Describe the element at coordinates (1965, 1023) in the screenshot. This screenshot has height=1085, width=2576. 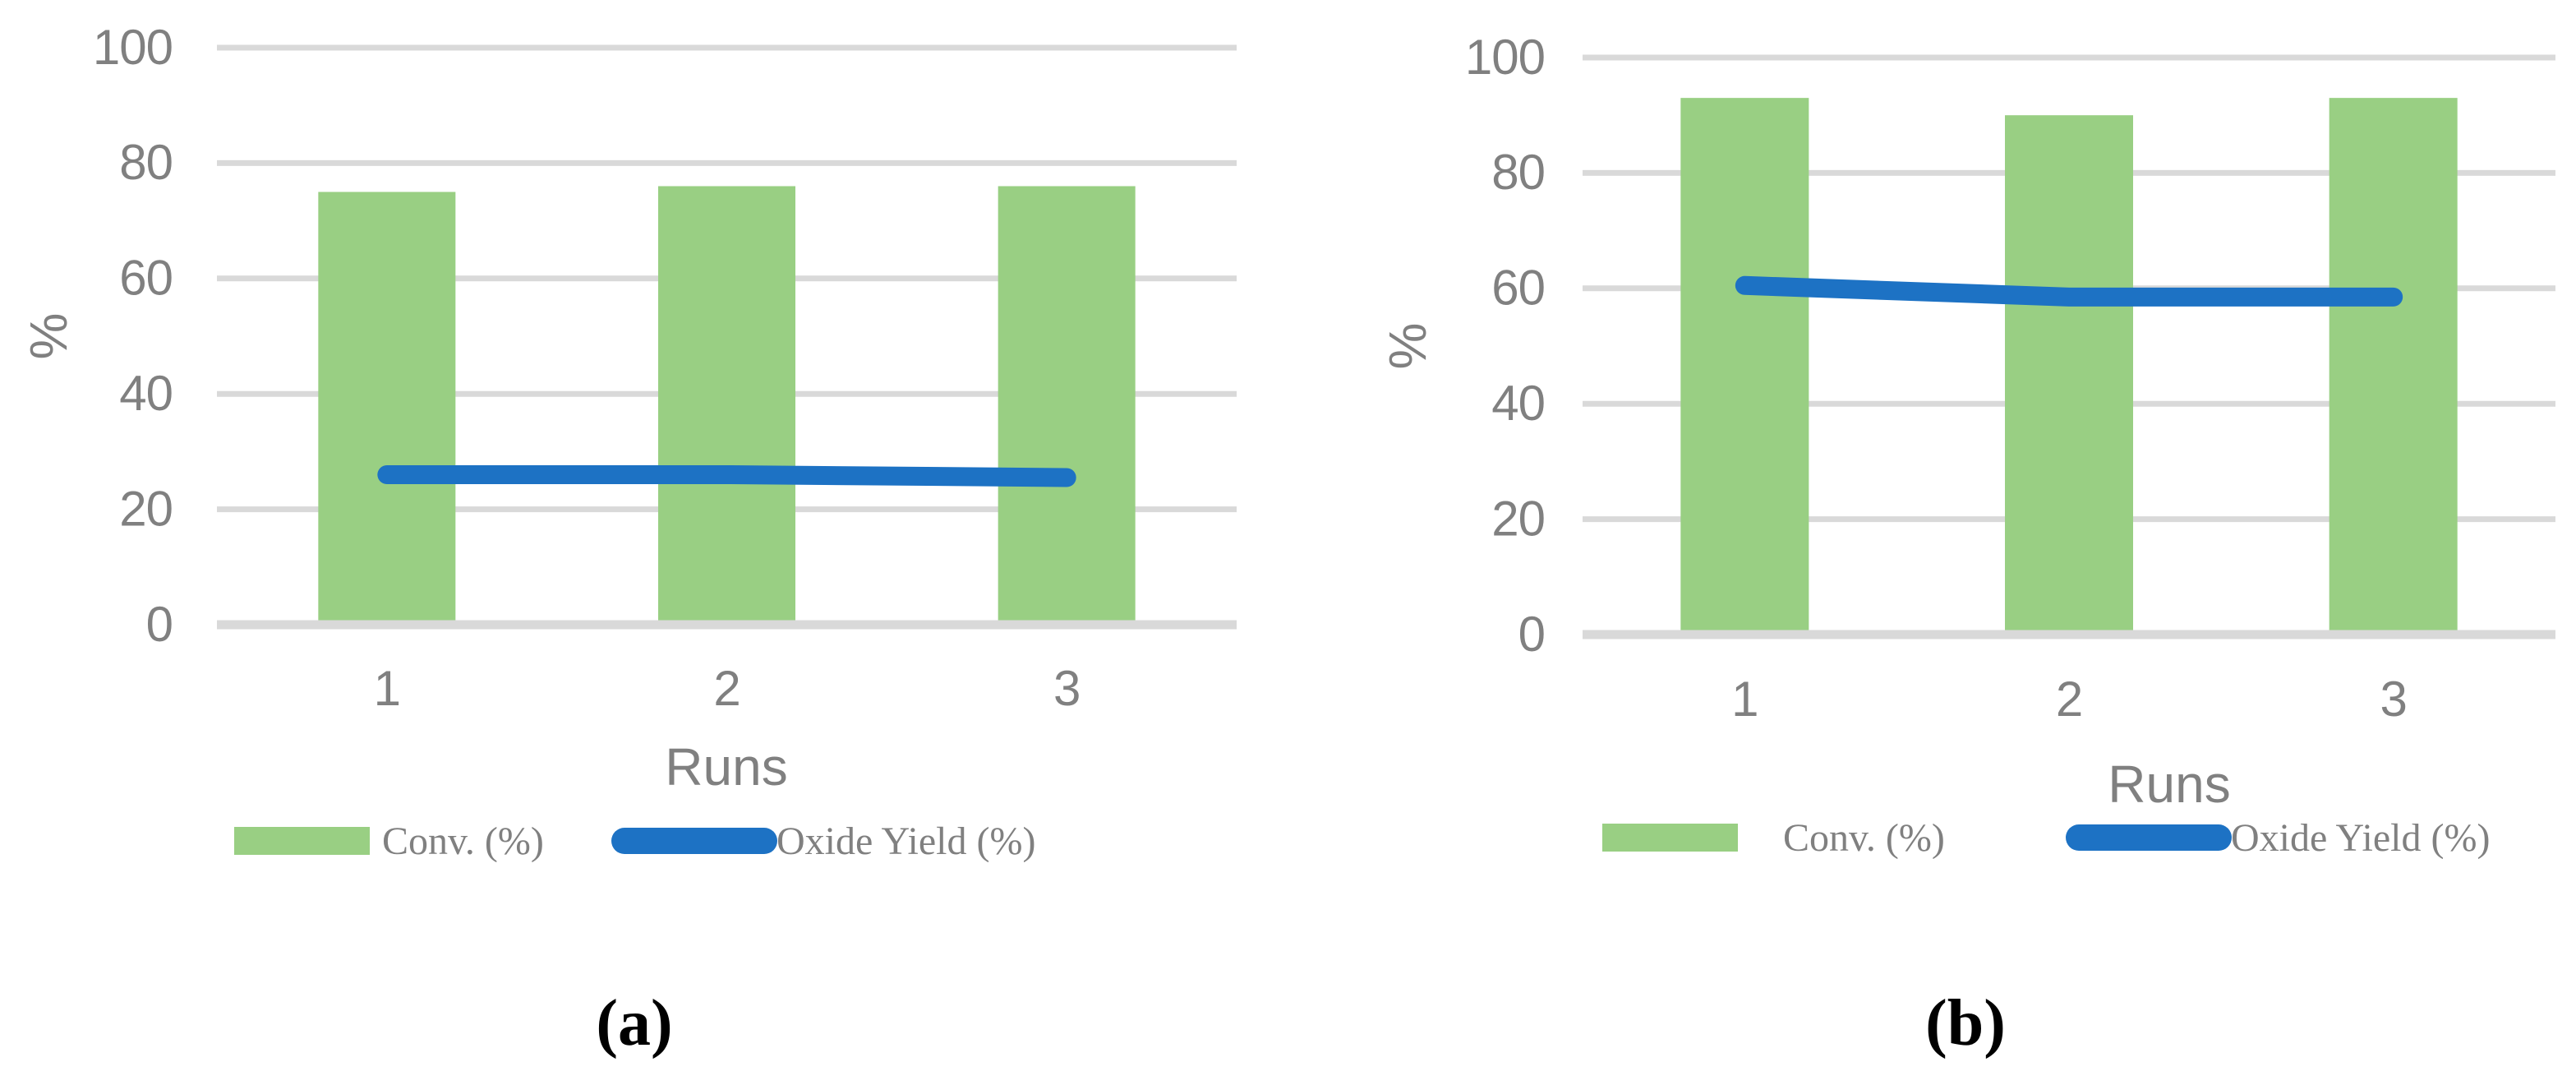
I see `caption-b: (b)` at that location.